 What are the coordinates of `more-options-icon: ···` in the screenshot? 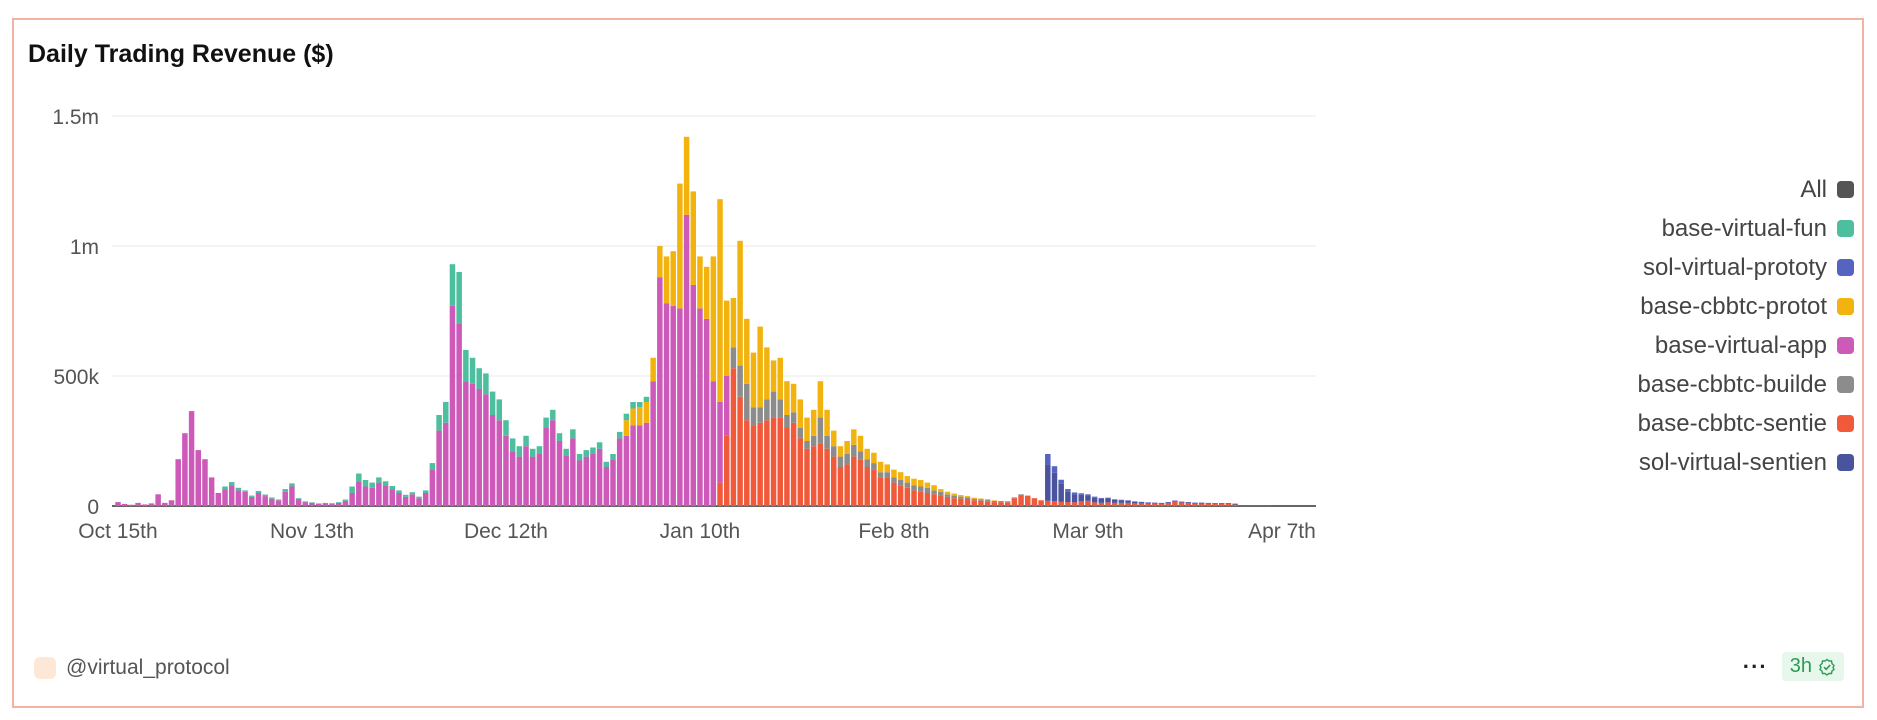 It's located at (1755, 666).